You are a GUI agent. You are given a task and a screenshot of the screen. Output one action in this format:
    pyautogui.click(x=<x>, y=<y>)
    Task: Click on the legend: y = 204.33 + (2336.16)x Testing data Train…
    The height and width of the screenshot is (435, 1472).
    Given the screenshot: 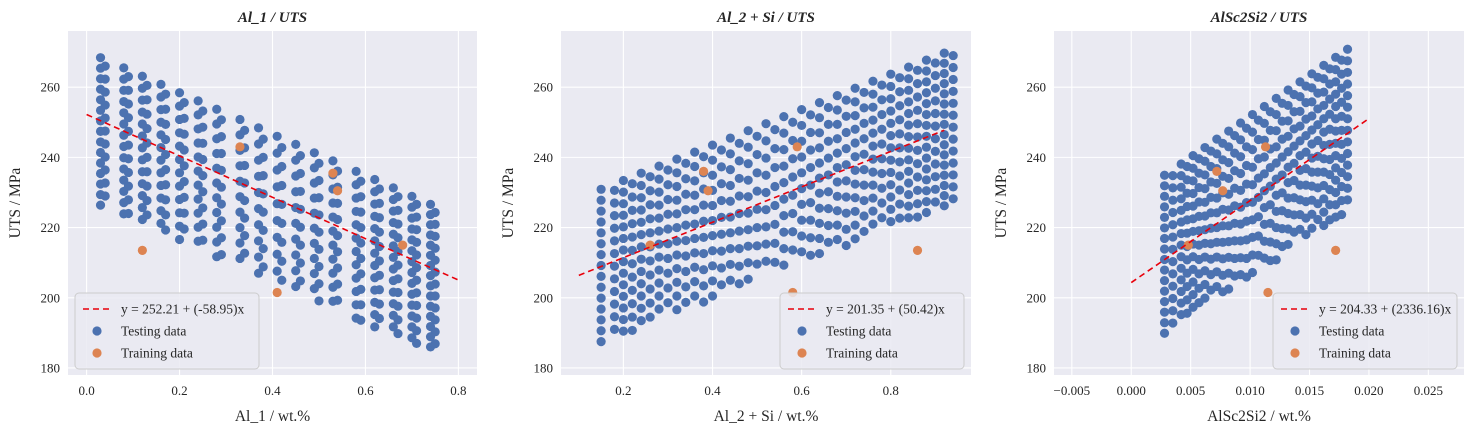 What is the action you would take?
    pyautogui.click(x=1365, y=331)
    